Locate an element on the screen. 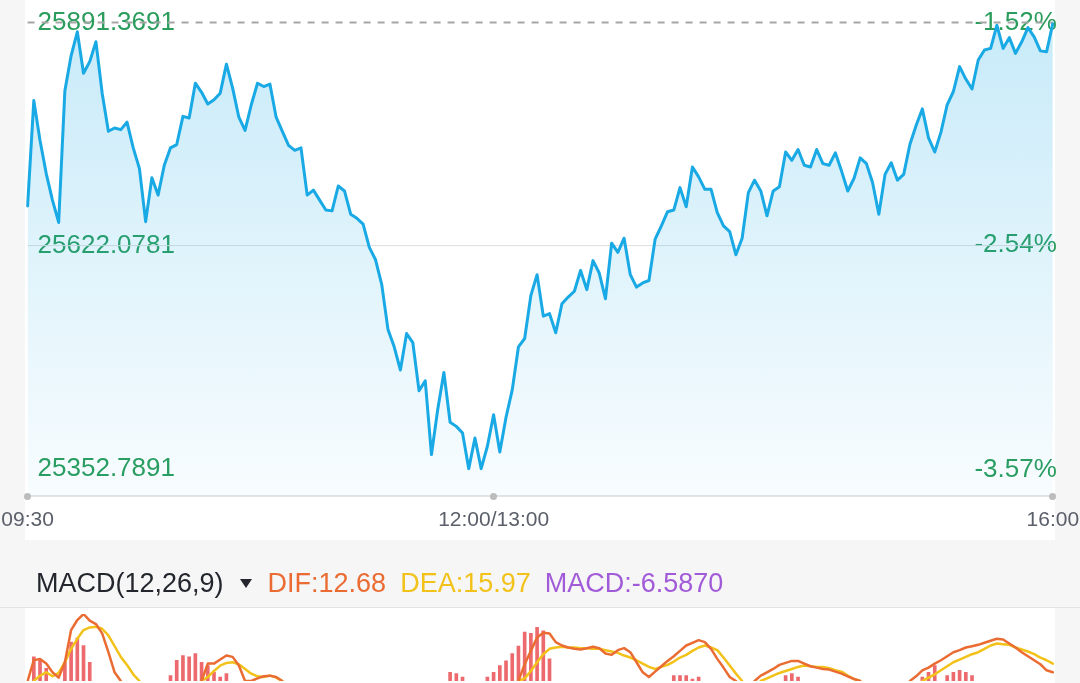 This screenshot has height=683, width=1080. y-tick-label: 25352.7891 is located at coordinates (106, 466).